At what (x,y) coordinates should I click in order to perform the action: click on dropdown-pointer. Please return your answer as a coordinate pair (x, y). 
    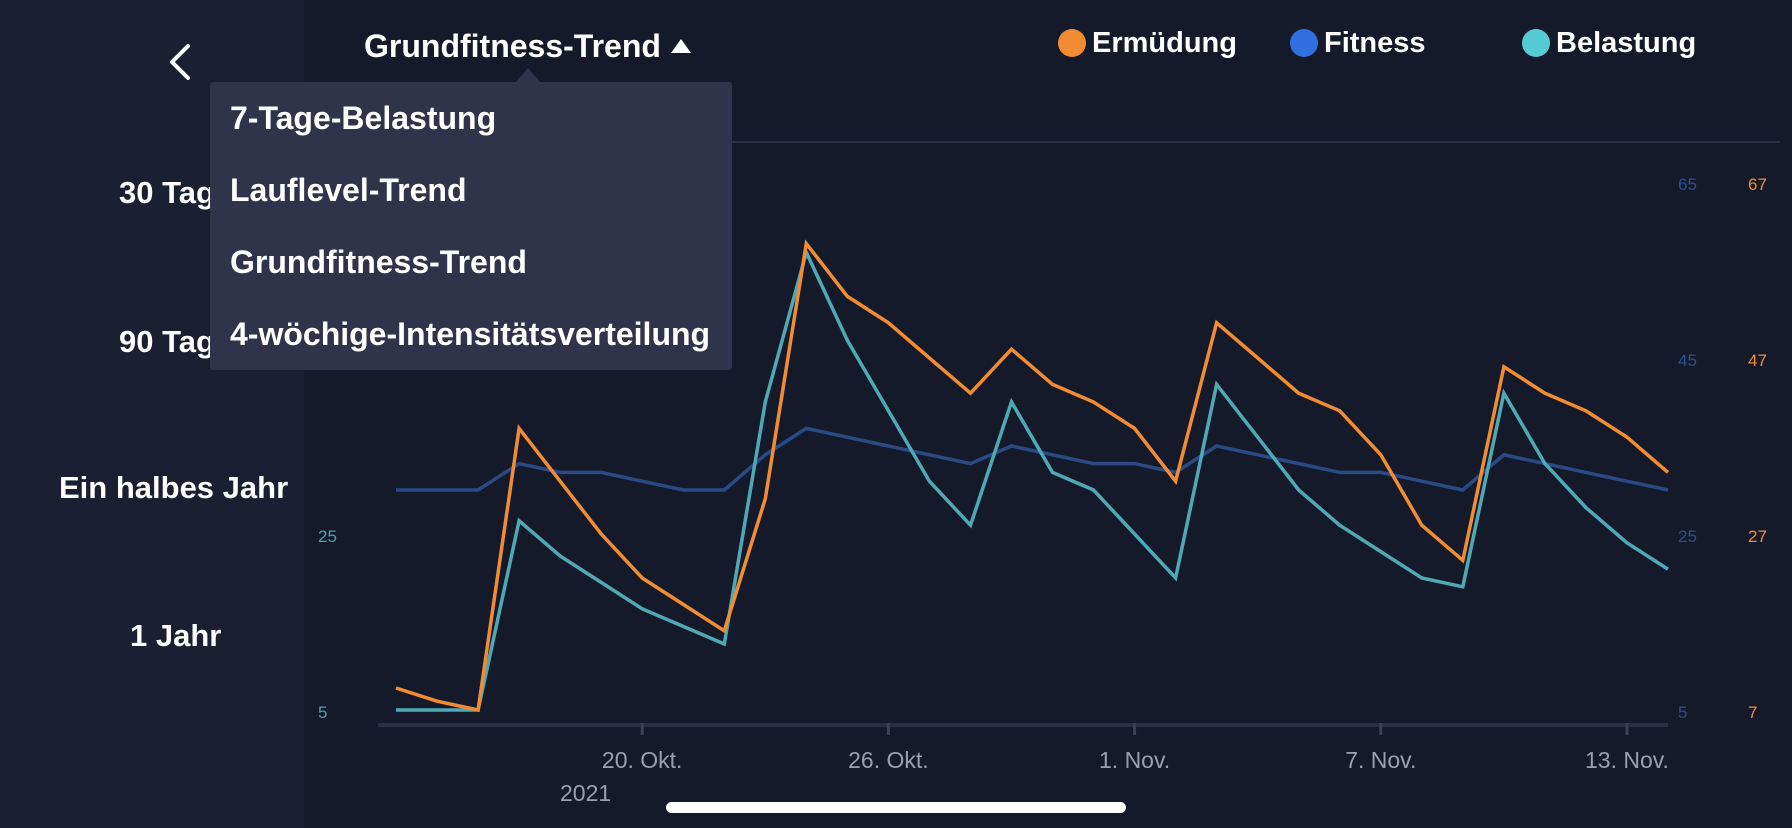
    Looking at the image, I should click on (528, 75).